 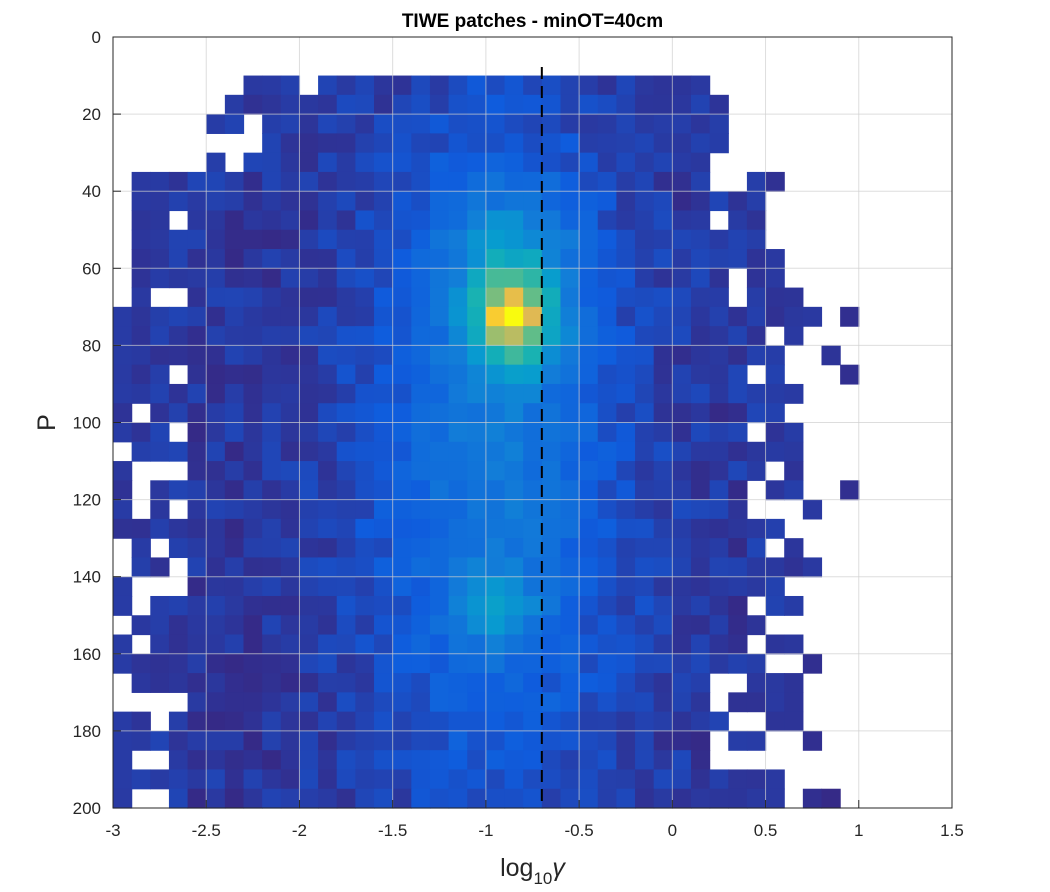 What do you see at coordinates (533, 871) in the screenshot?
I see `x-axis-label: log10γ` at bounding box center [533, 871].